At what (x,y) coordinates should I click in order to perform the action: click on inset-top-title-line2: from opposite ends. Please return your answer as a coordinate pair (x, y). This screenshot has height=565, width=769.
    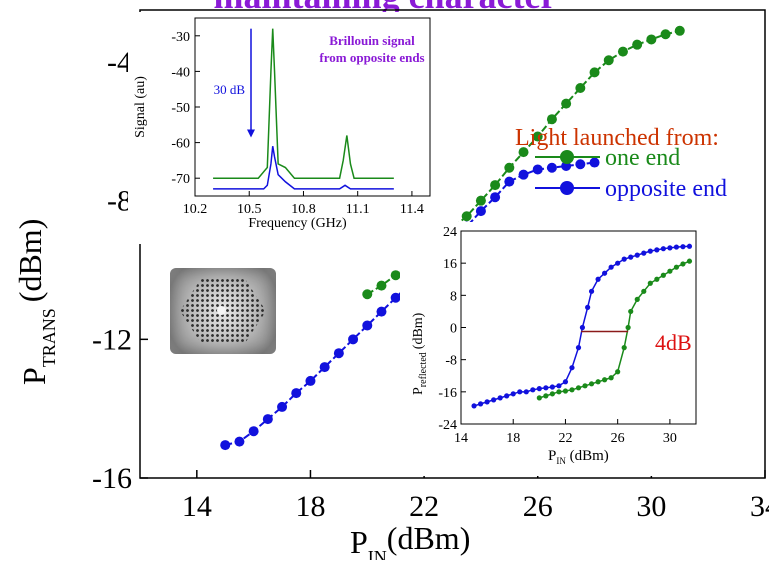
    Looking at the image, I should click on (371, 57).